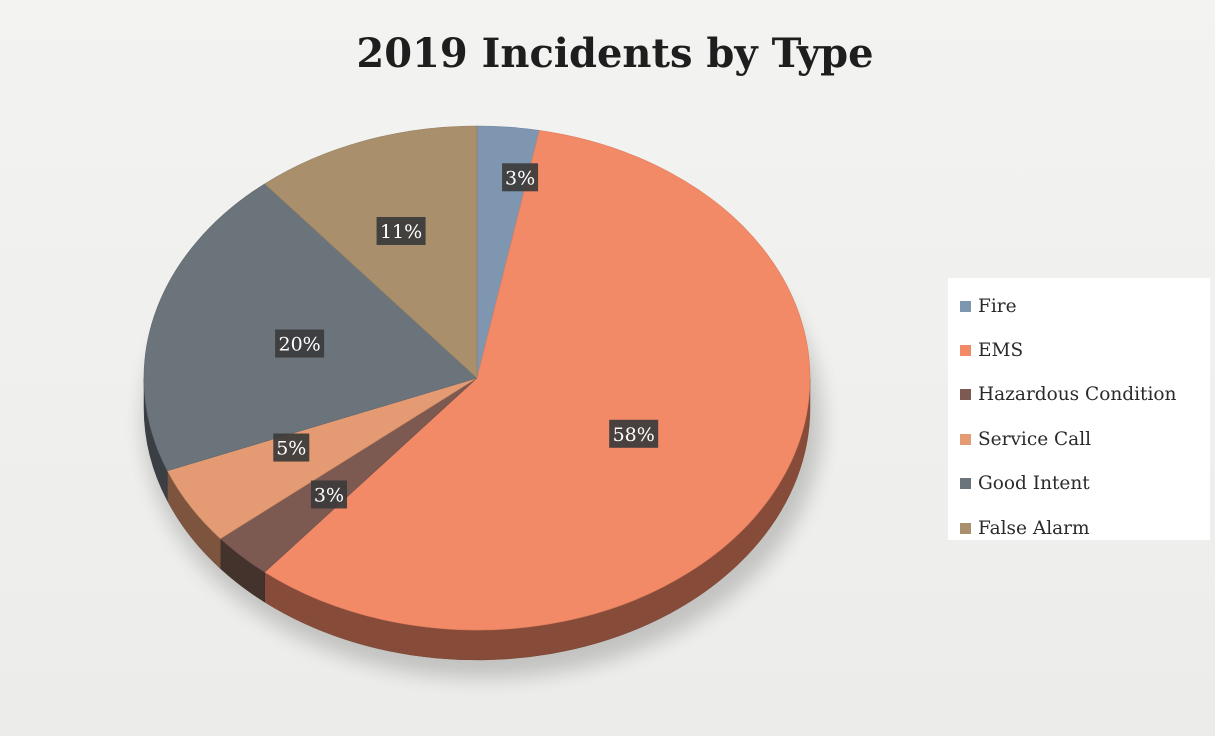 This screenshot has height=736, width=1215. I want to click on data-label-hazardous-condition: 3%, so click(329, 495).